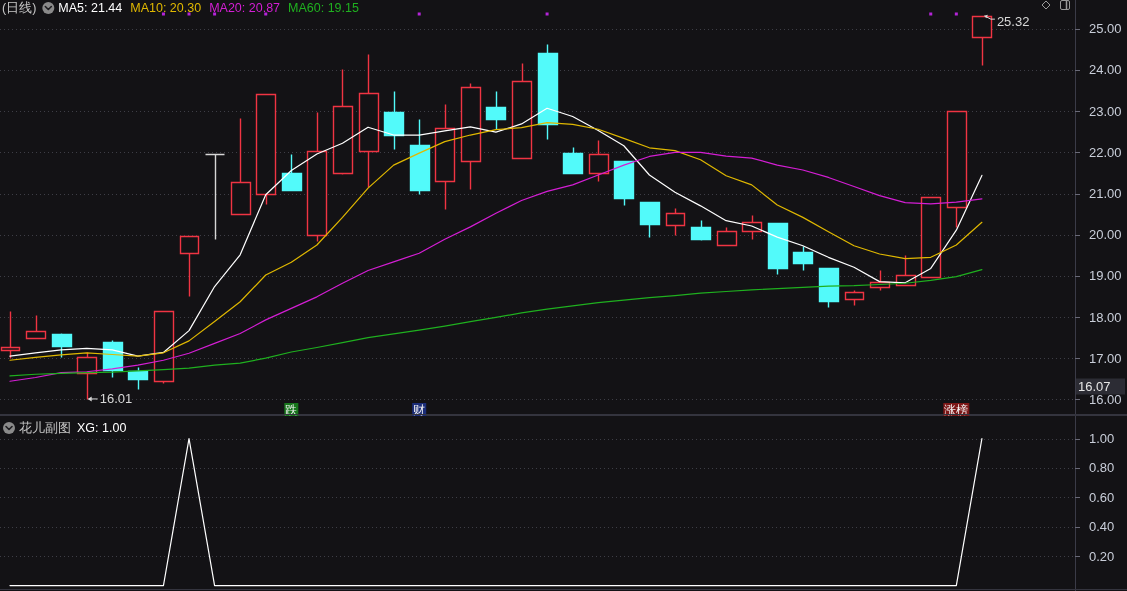 The width and height of the screenshot is (1127, 591). Describe the element at coordinates (90, 8) in the screenshot. I see `text: MA5: 21.44` at that location.